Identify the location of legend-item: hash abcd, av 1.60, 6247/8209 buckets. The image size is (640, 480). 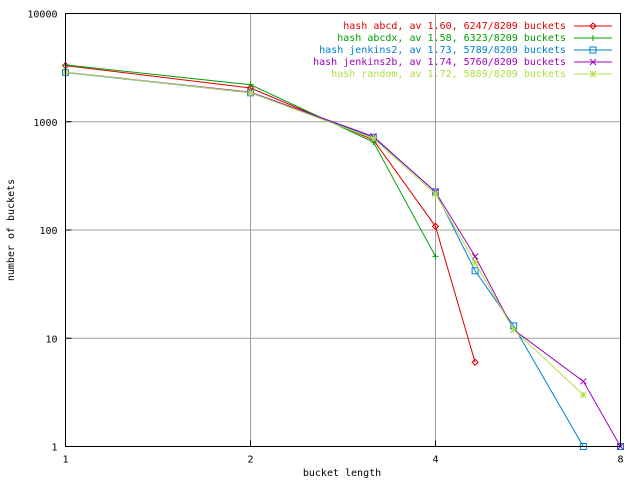
(477, 26).